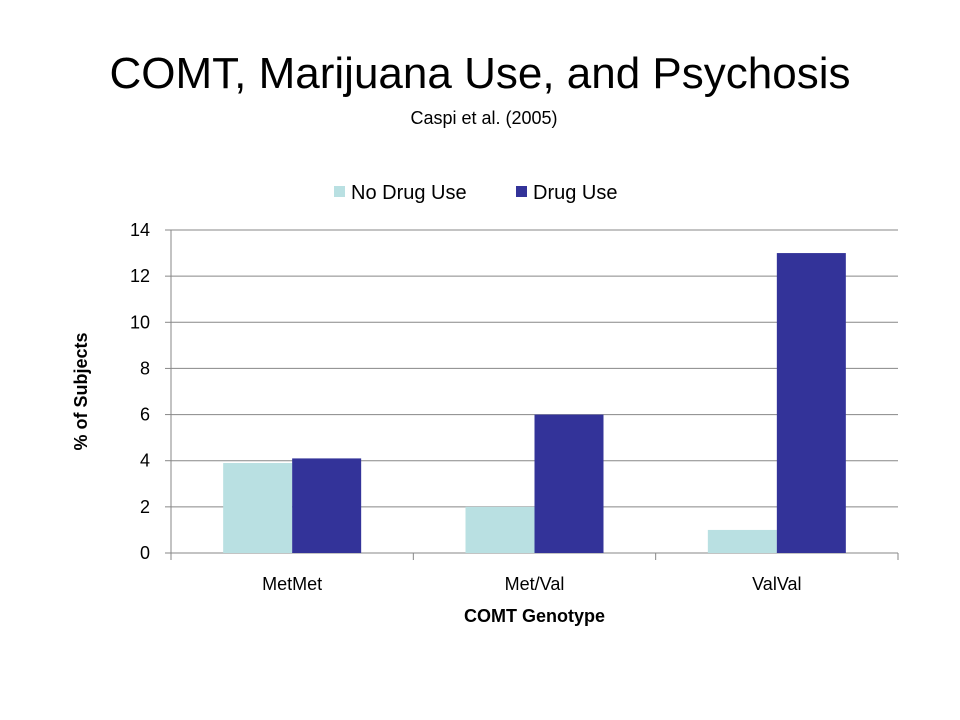  I want to click on y-axis-label: % of Subjects, so click(81, 391).